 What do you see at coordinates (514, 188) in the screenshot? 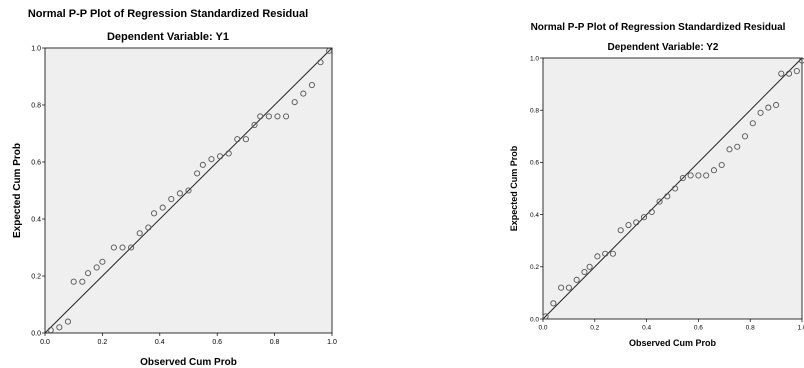
I see `chart-2-y-axis-label: Expected Cum Prob` at bounding box center [514, 188].